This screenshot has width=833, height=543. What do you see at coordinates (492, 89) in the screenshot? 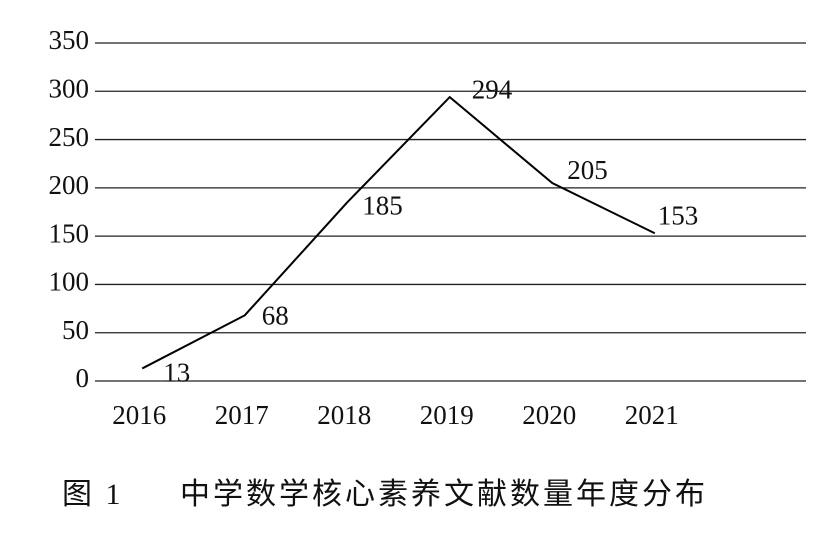
I see `data-label: 294` at bounding box center [492, 89].